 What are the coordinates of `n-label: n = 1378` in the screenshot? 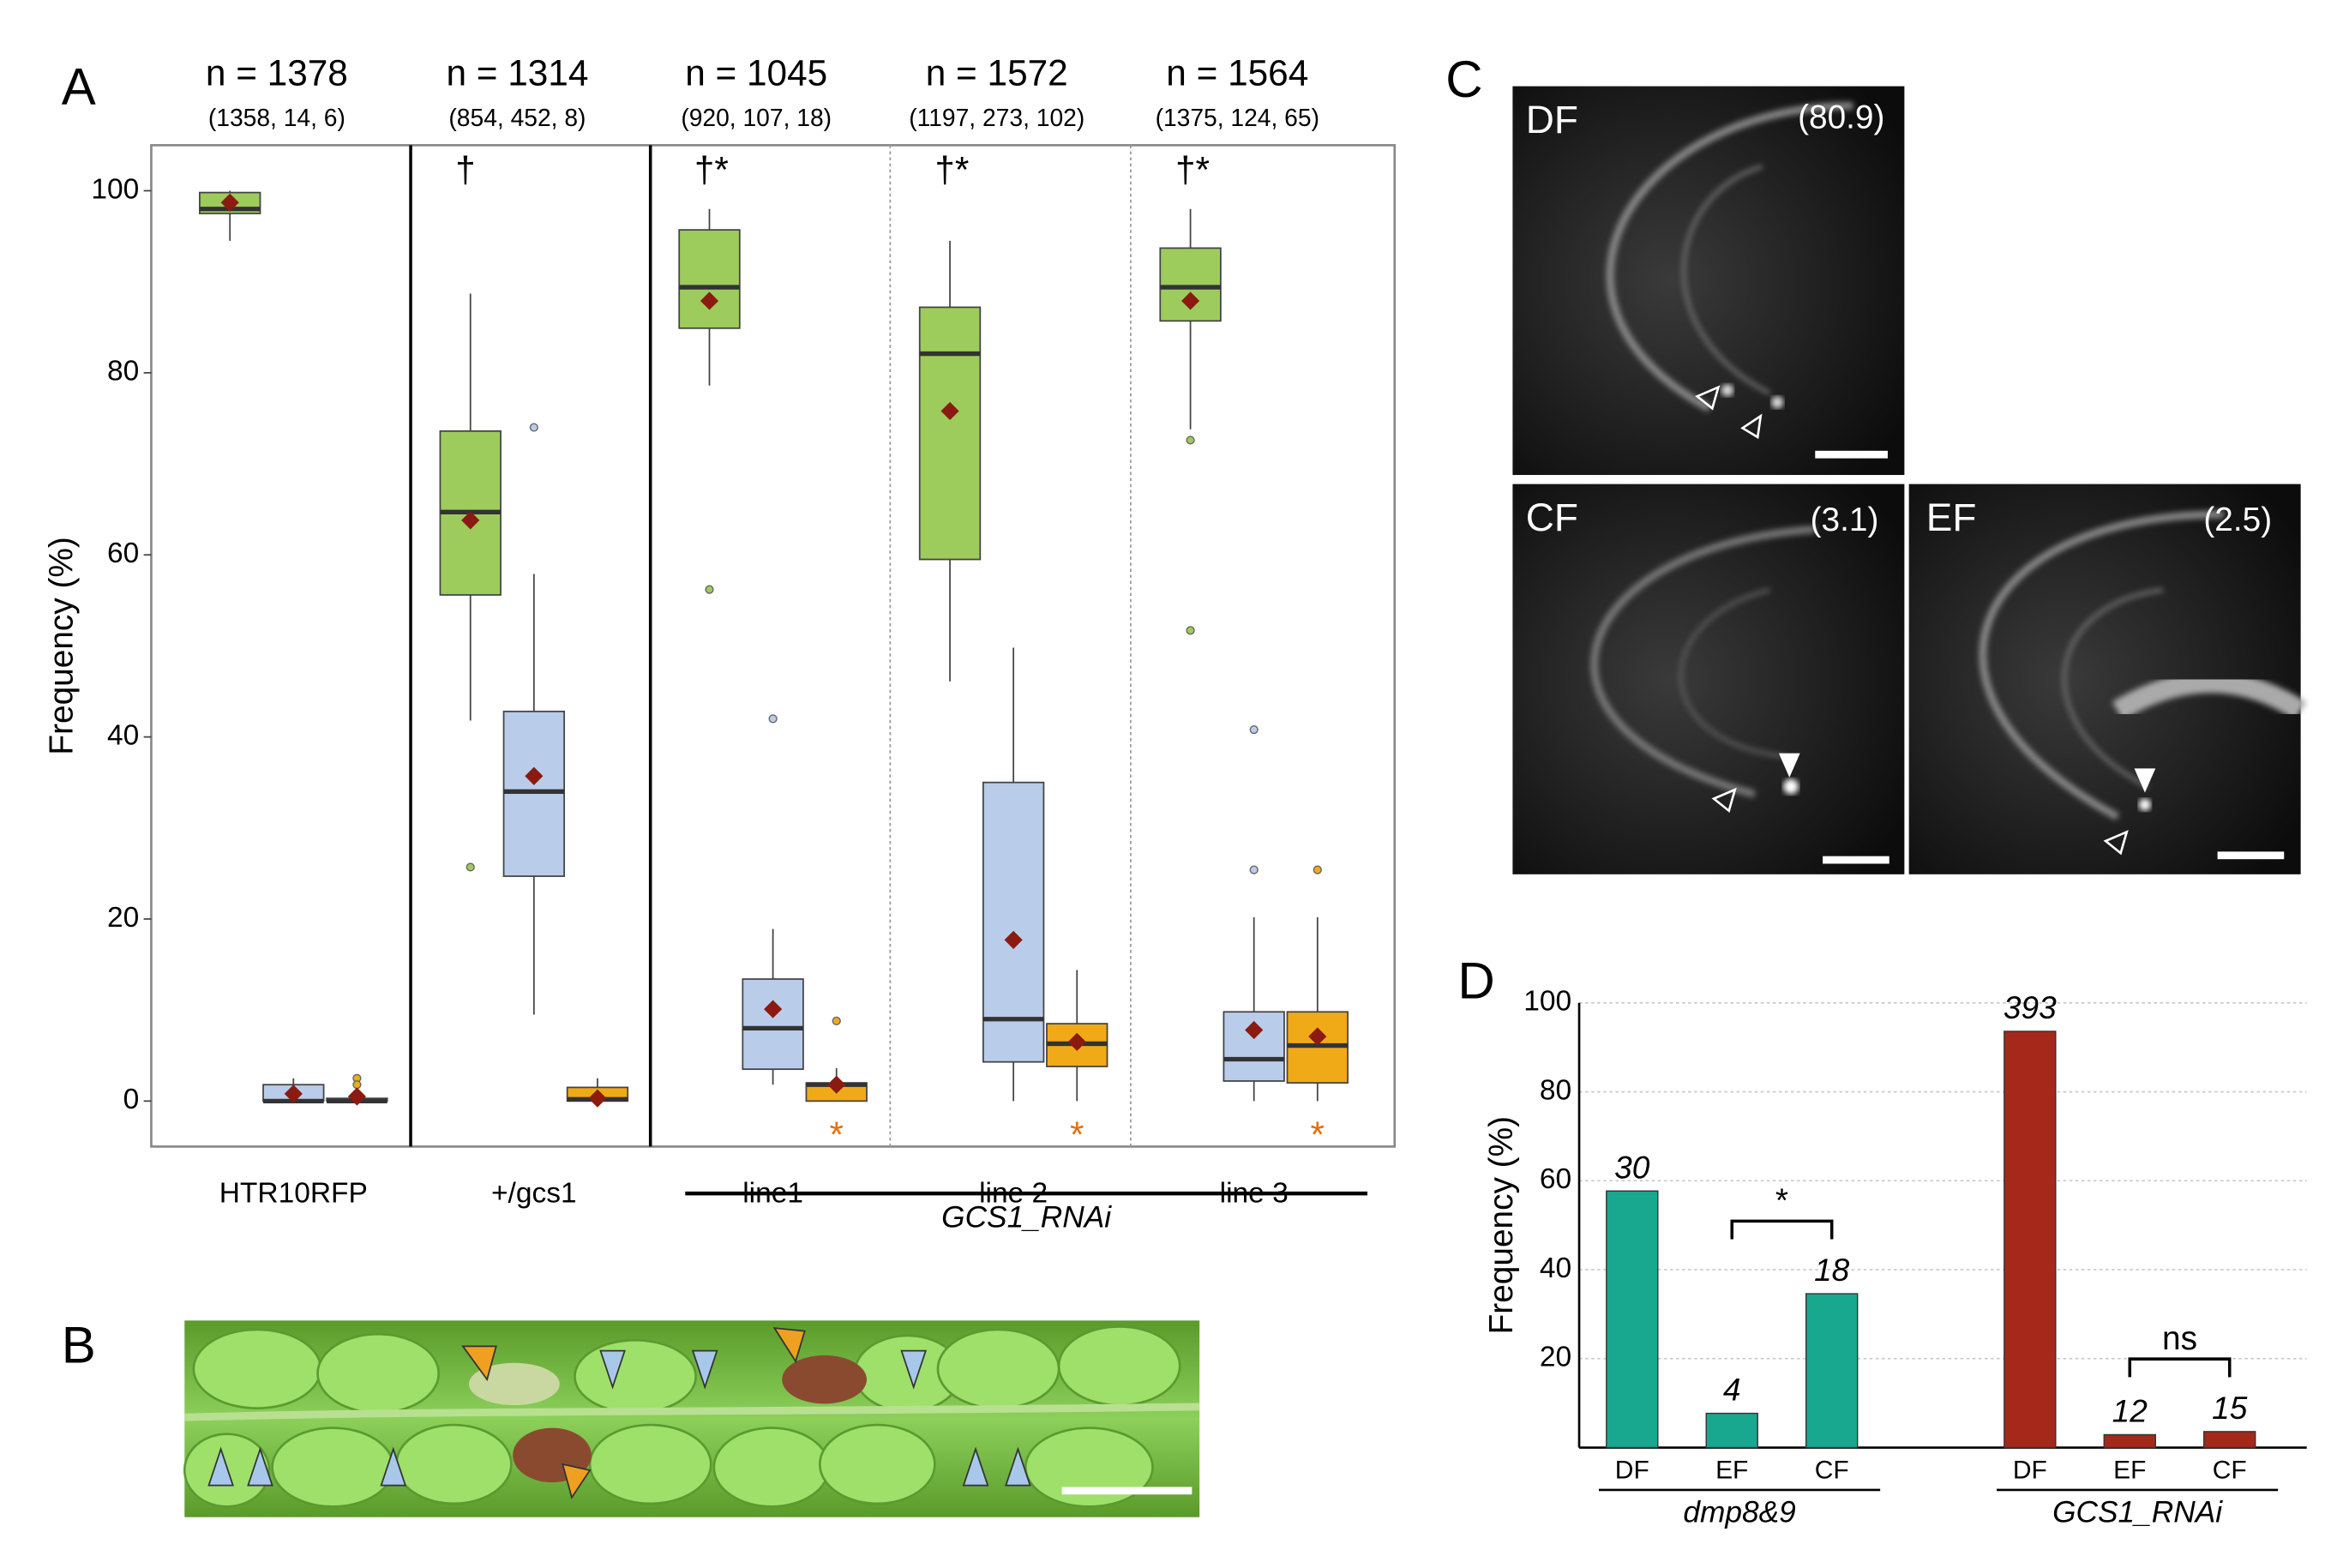 It's located at (277, 72).